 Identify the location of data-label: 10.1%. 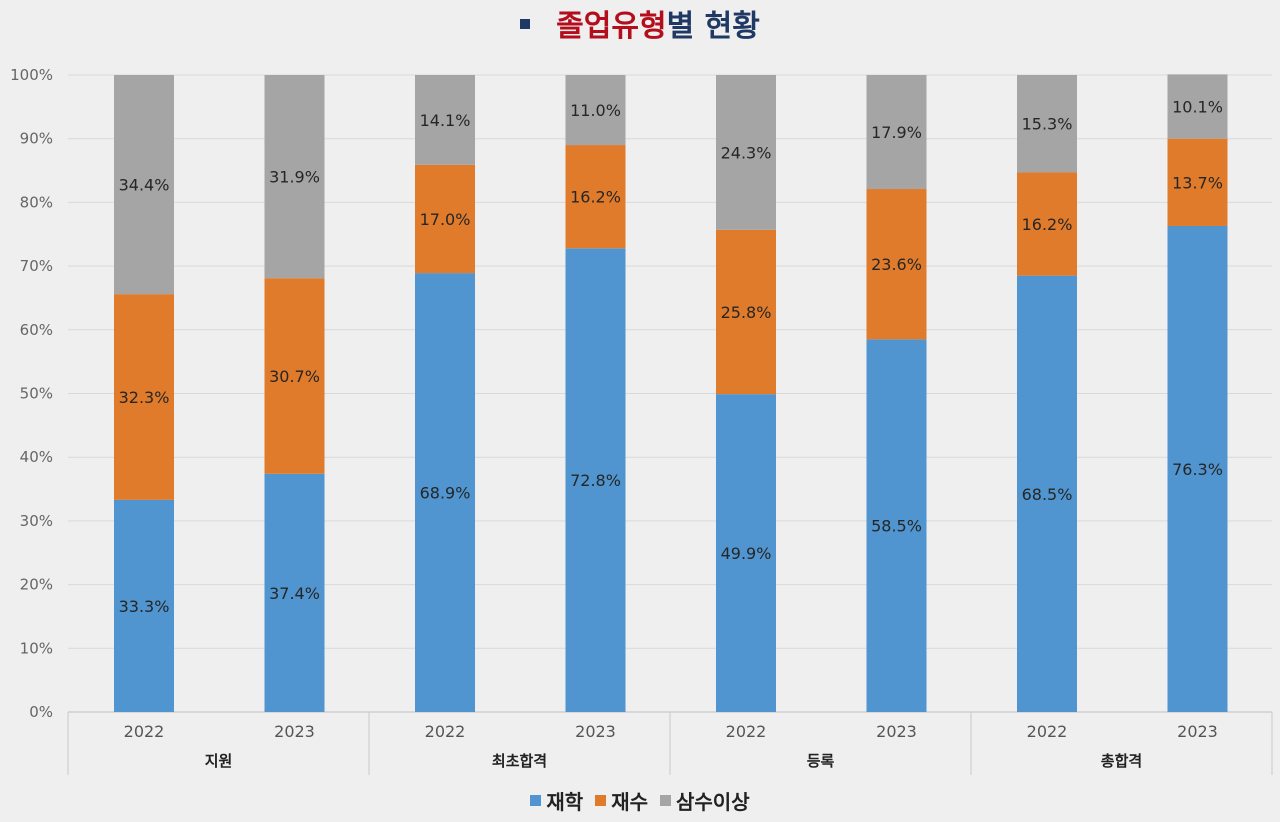
(1197, 107).